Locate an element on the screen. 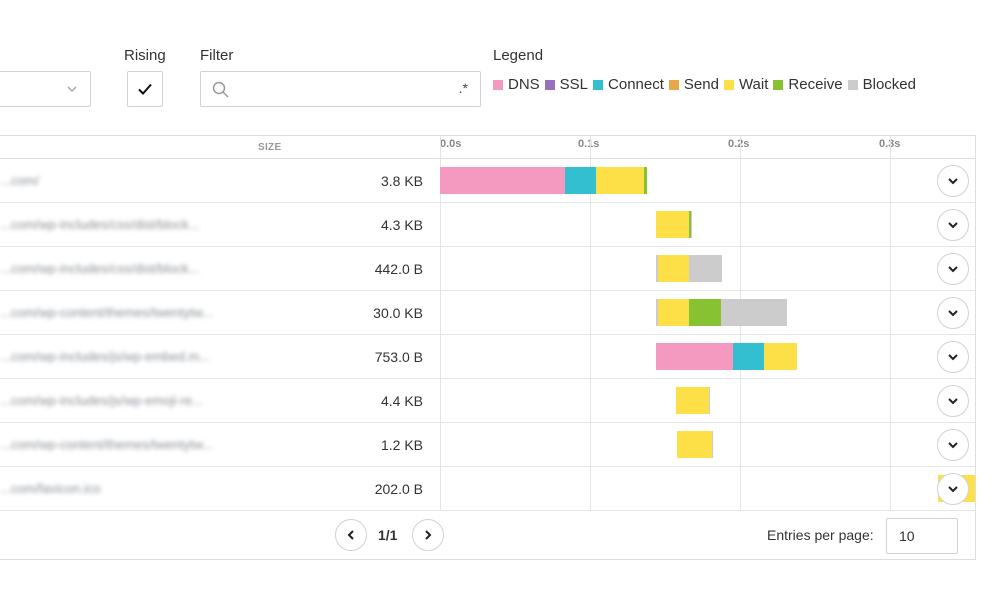 This screenshot has width=1000, height=600. chevron-right-icon is located at coordinates (428, 535).